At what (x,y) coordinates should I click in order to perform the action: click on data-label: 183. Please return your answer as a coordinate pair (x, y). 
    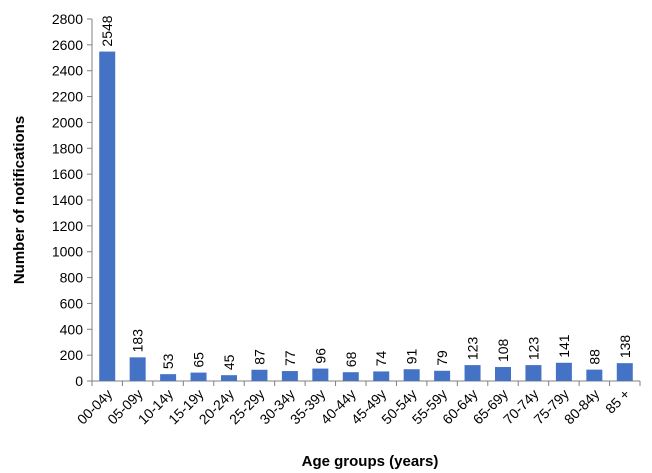
    Looking at the image, I should click on (138, 341).